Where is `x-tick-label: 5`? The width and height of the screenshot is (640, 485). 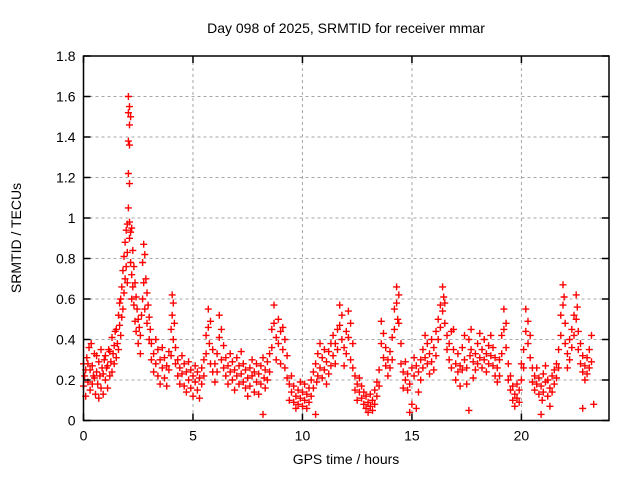
x-tick-label: 5 is located at coordinates (193, 436).